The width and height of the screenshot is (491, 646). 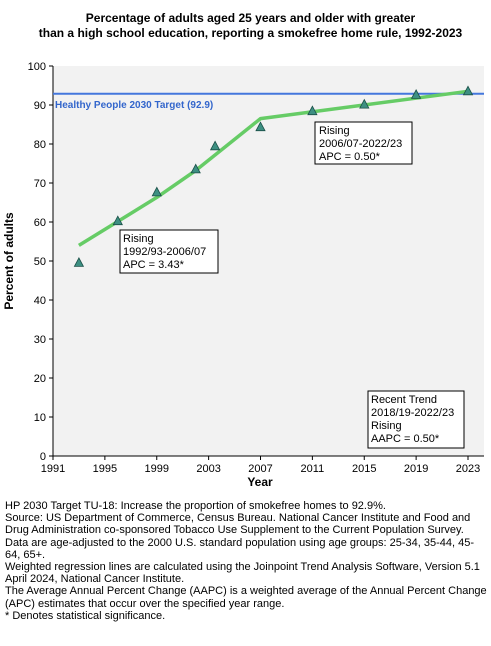 What do you see at coordinates (9, 261) in the screenshot?
I see `y-axis-title: Percent of adults` at bounding box center [9, 261].